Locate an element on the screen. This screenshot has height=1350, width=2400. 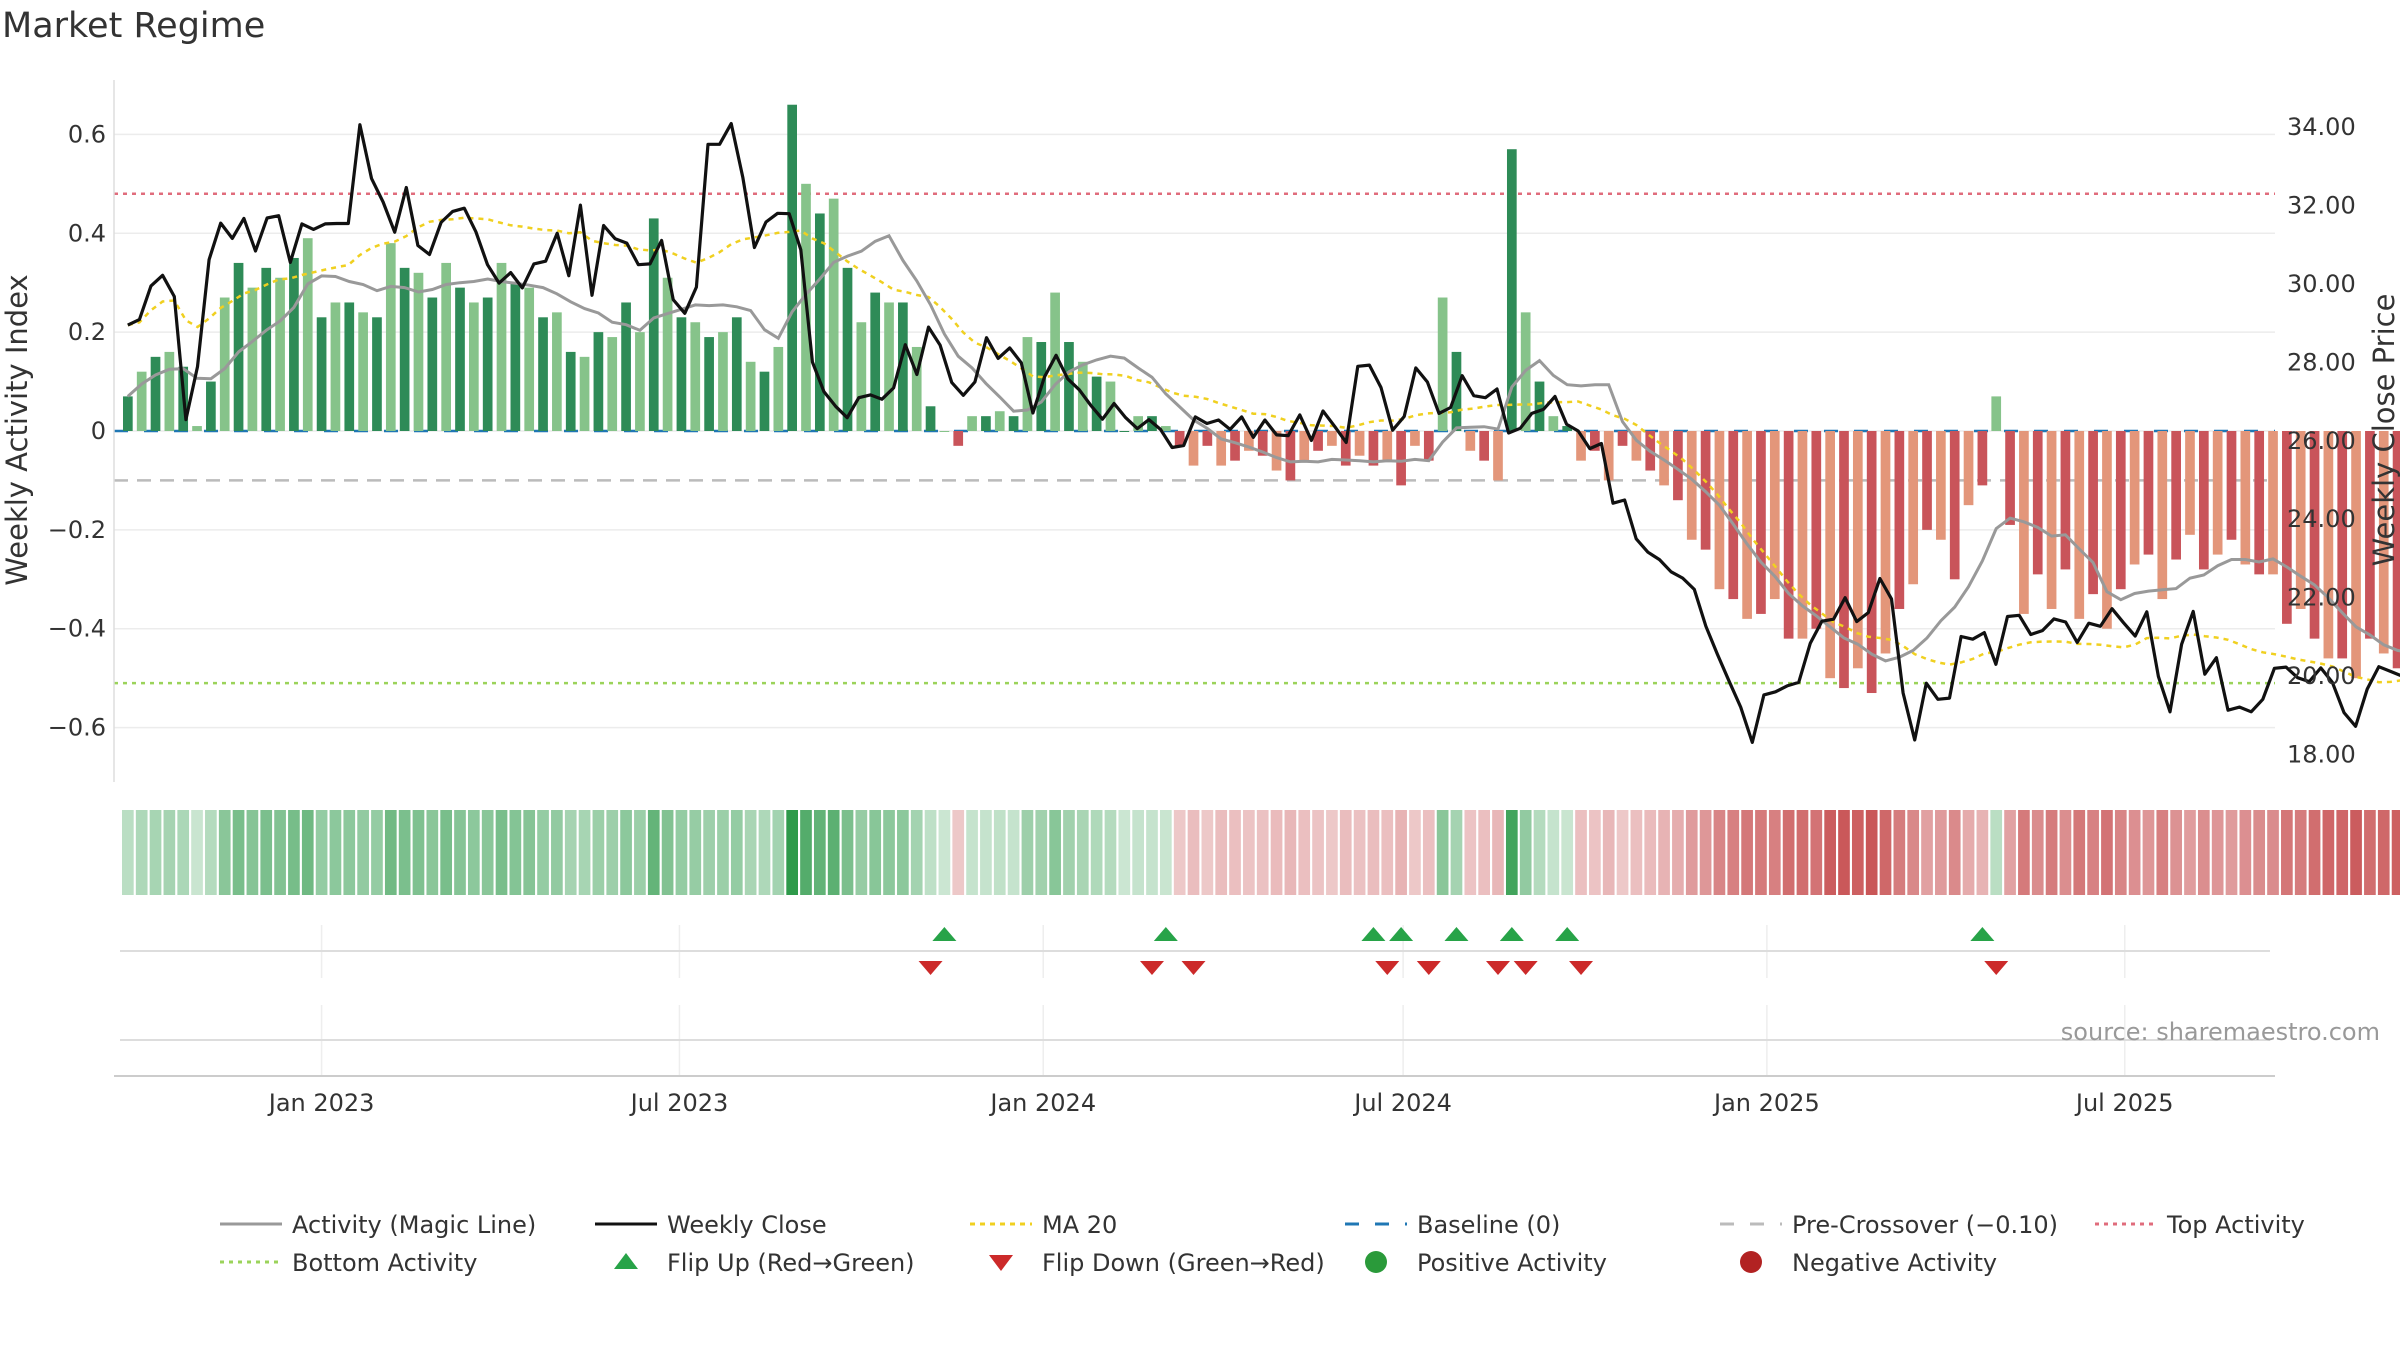
legend-item: Weekly Close is located at coordinates (711, 1225).